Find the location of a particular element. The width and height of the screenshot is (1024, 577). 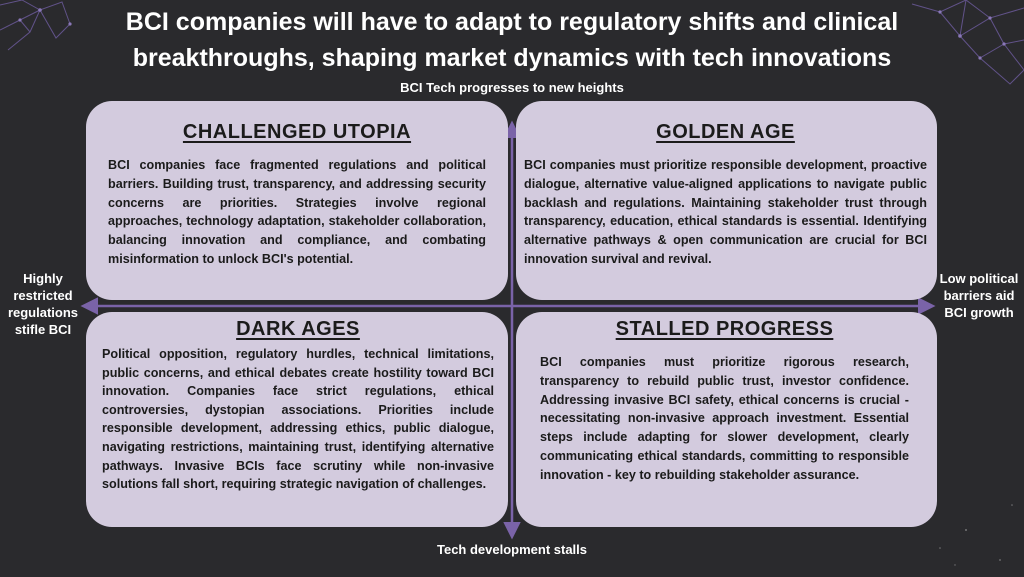

quadrant-heading: GOLDEN AGE is located at coordinates (725, 132).